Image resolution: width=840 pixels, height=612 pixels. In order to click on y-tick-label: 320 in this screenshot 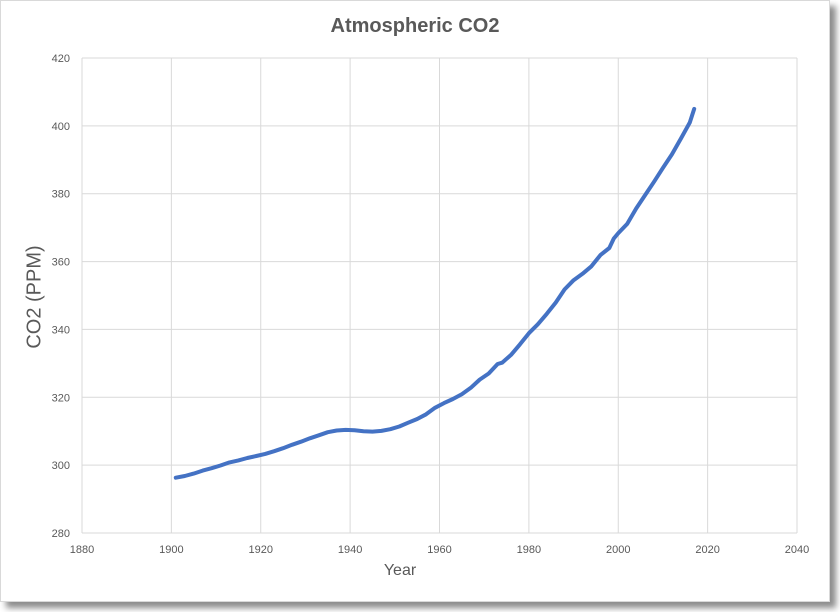, I will do `click(61, 398)`.